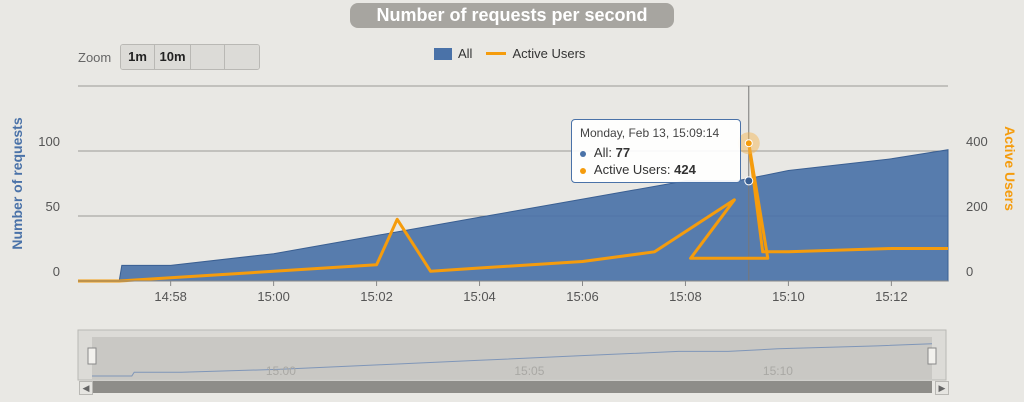 This screenshot has width=1024, height=402. What do you see at coordinates (549, 53) in the screenshot?
I see `legend-active-users-label: Active Users` at bounding box center [549, 53].